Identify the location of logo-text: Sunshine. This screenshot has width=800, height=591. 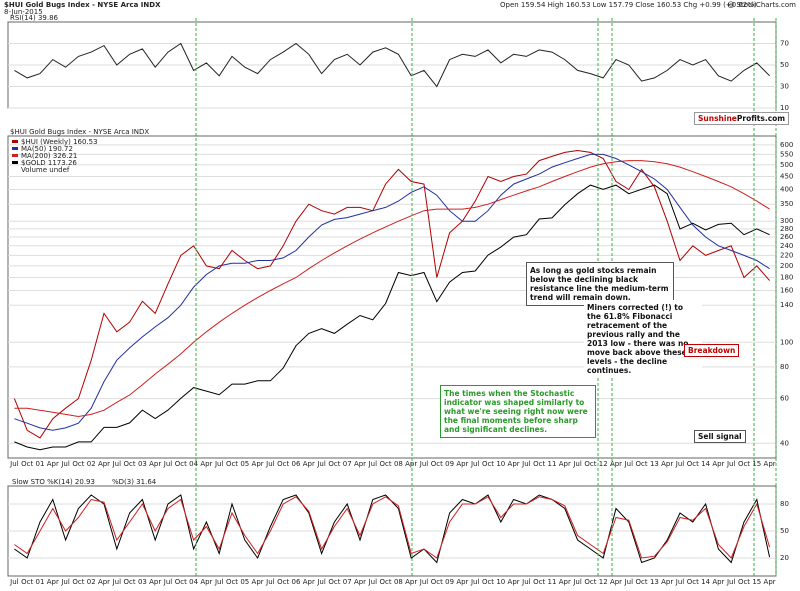
(717, 118).